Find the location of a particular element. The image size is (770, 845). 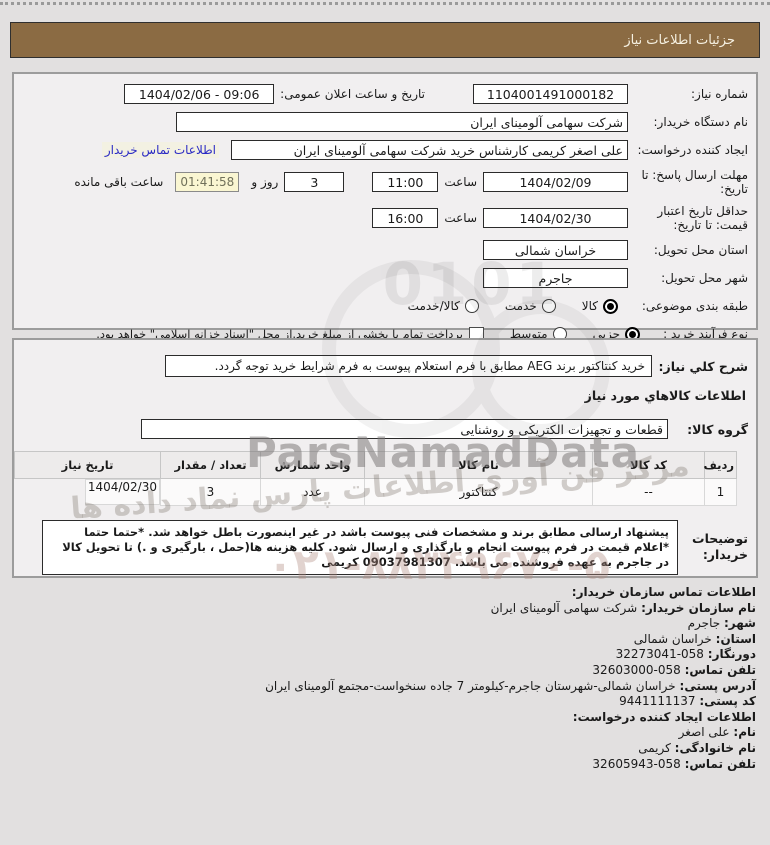

cell-need-date: 1404/02/30 is located at coordinates (122, 492).